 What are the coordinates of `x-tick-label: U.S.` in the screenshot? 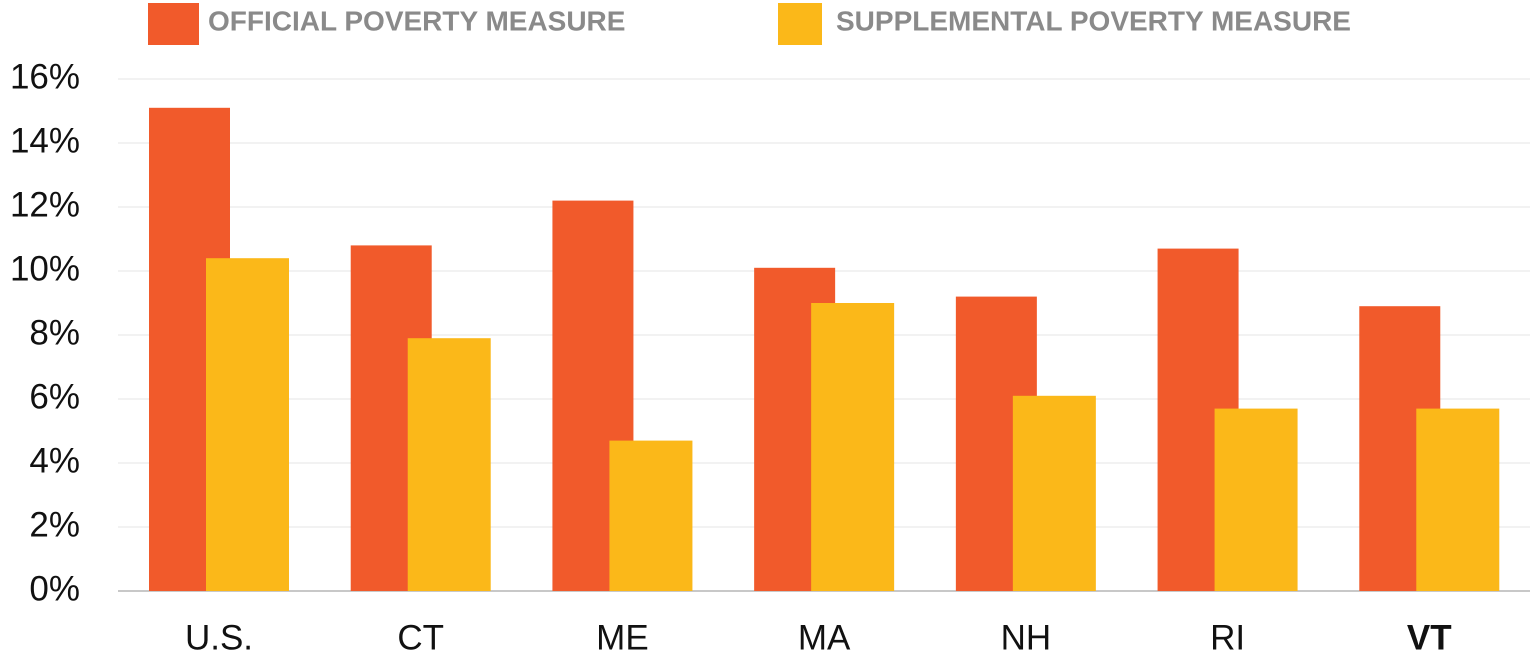 It's located at (219, 637).